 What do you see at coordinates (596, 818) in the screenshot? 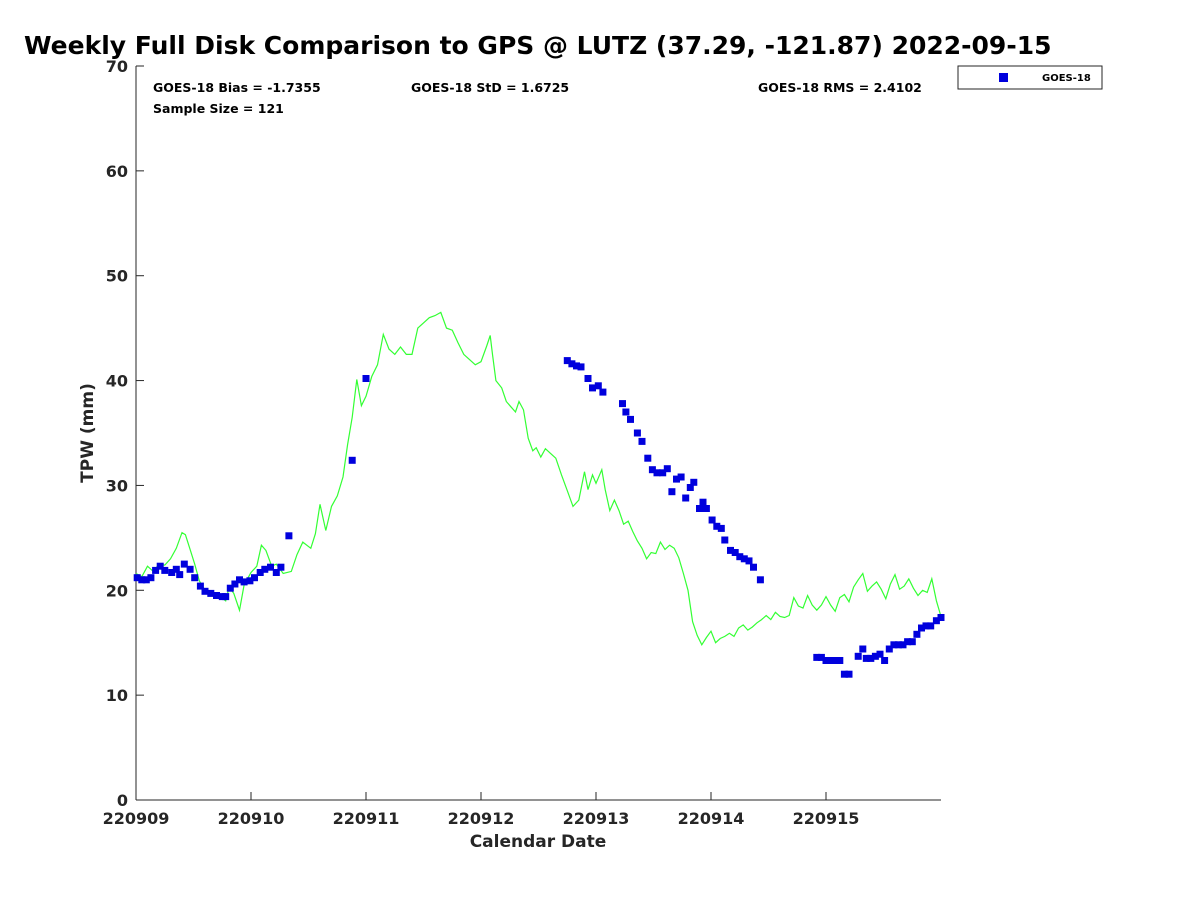
I see `x-tick-label: 220913` at bounding box center [596, 818].